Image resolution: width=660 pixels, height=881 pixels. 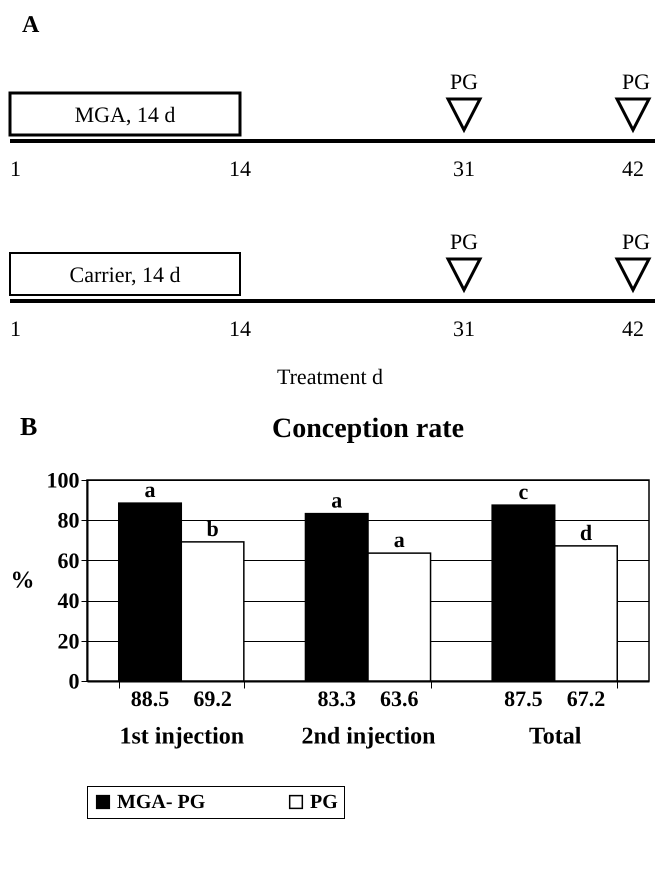 I want to click on data-label: 87.5, so click(x=523, y=698).